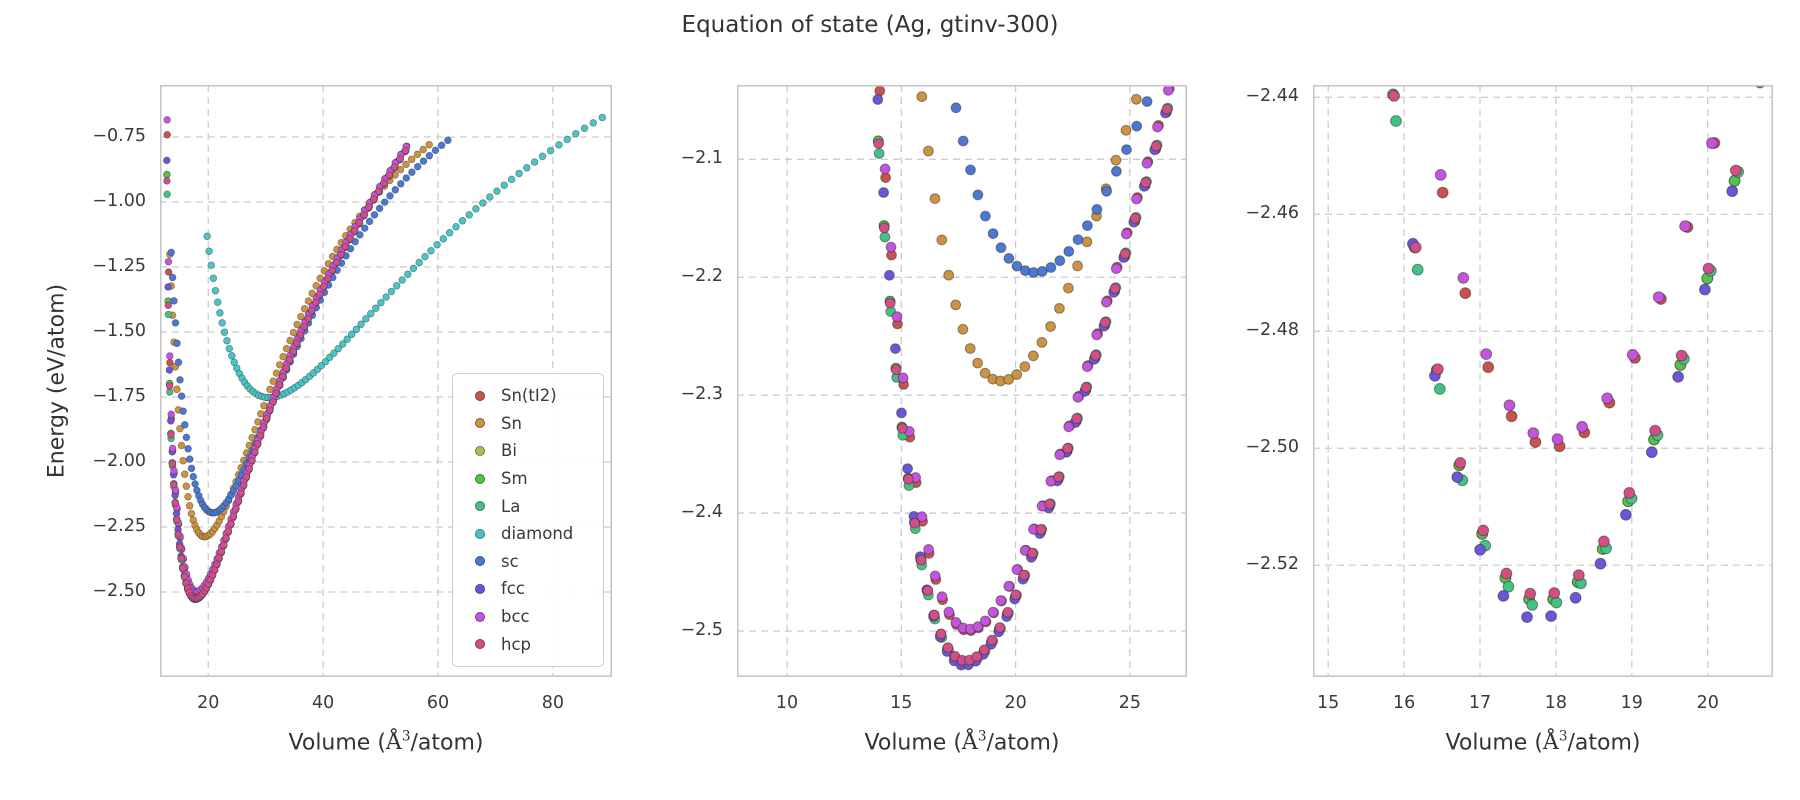 The height and width of the screenshot is (800, 1800). I want to click on legend-item: La, so click(528, 506).